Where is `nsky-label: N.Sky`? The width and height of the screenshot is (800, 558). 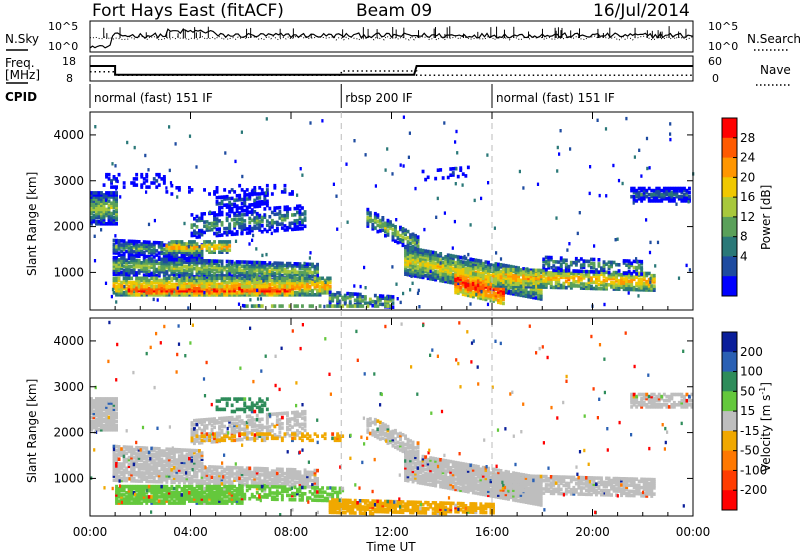 nsky-label: N.Sky is located at coordinates (22, 39).